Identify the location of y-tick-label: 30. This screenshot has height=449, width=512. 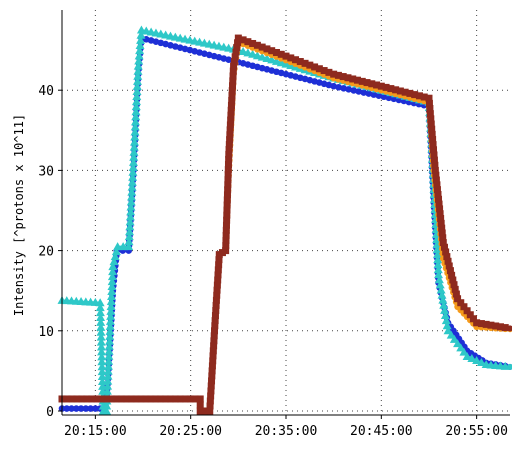
(46, 171).